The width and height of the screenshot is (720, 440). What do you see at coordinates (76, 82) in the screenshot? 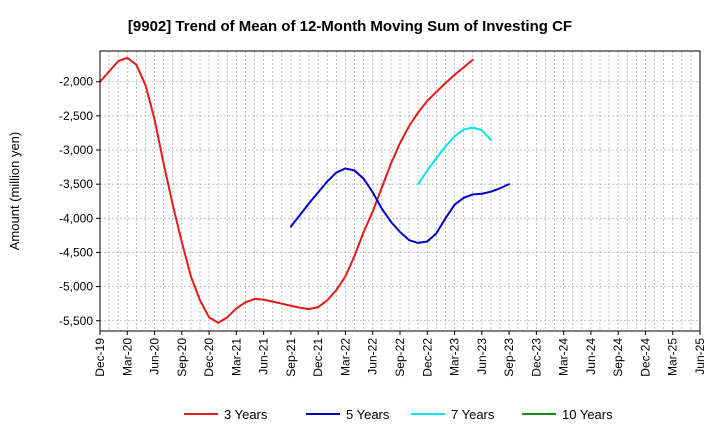
I see `y-tick-label: -2,000` at bounding box center [76, 82].